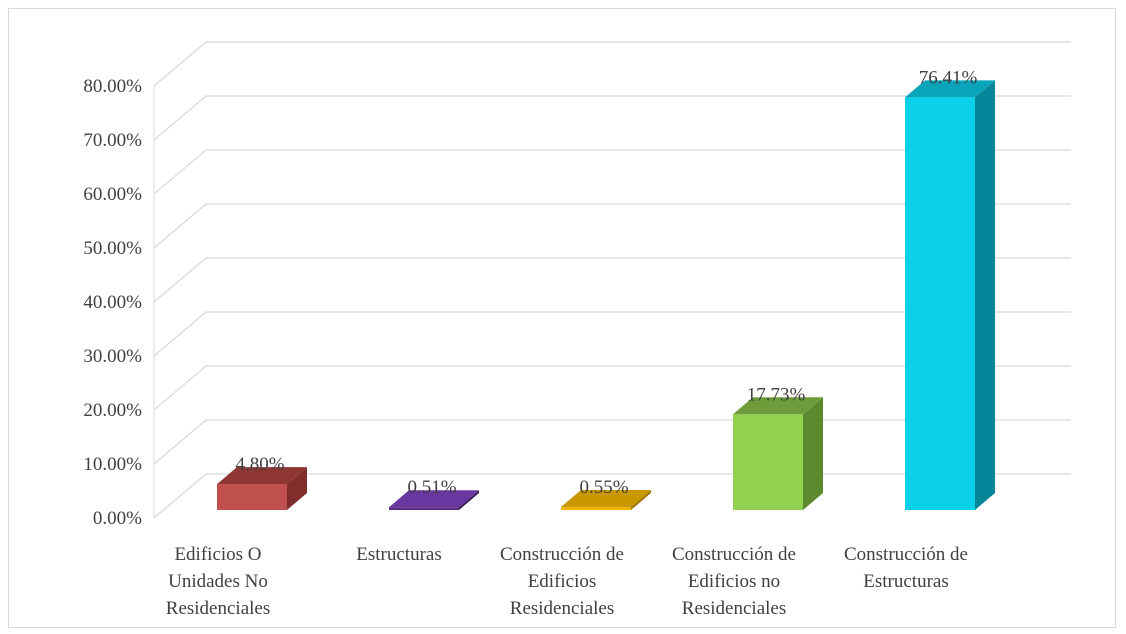  Describe the element at coordinates (734, 581) in the screenshot. I see `x-tick-label: Edificios no` at that location.